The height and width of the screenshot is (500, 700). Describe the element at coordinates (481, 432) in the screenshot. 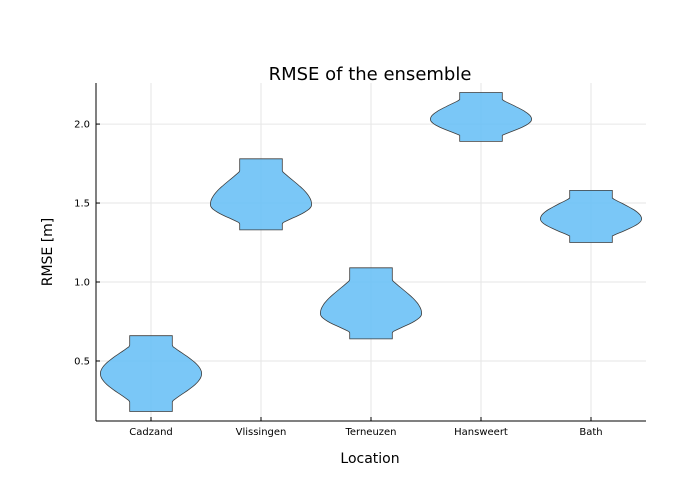

I see `x-tick-label: Hansweert` at that location.